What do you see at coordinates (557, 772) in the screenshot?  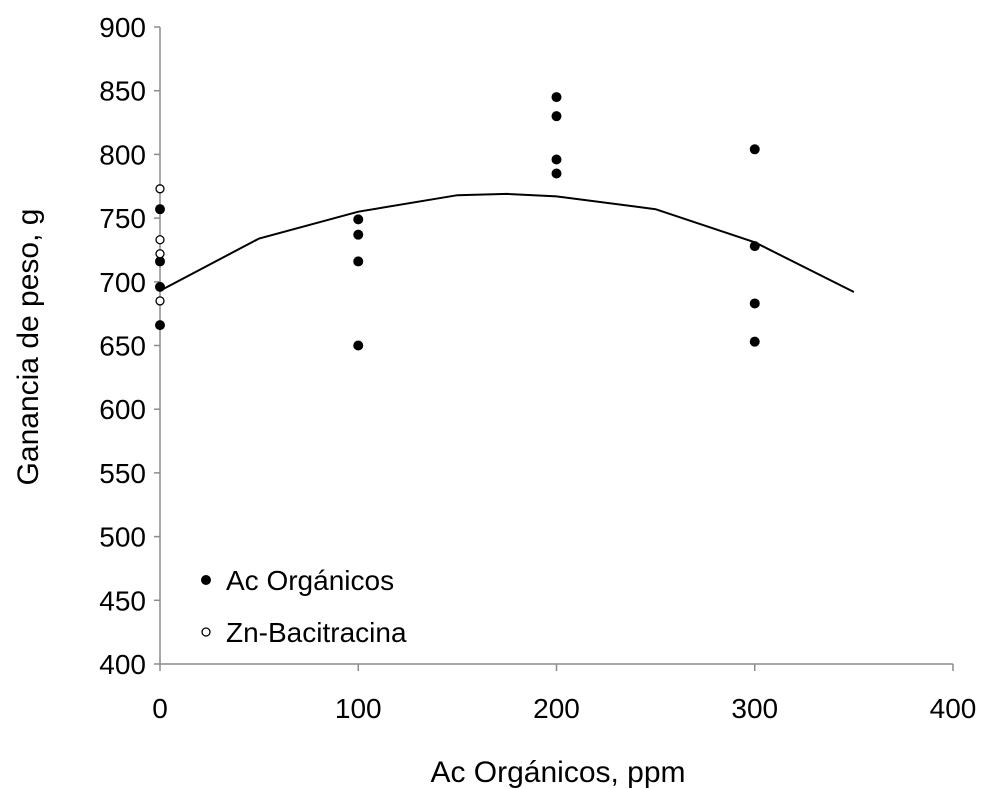 I see `x-axis-title: Ac Orgánicos, ppm` at bounding box center [557, 772].